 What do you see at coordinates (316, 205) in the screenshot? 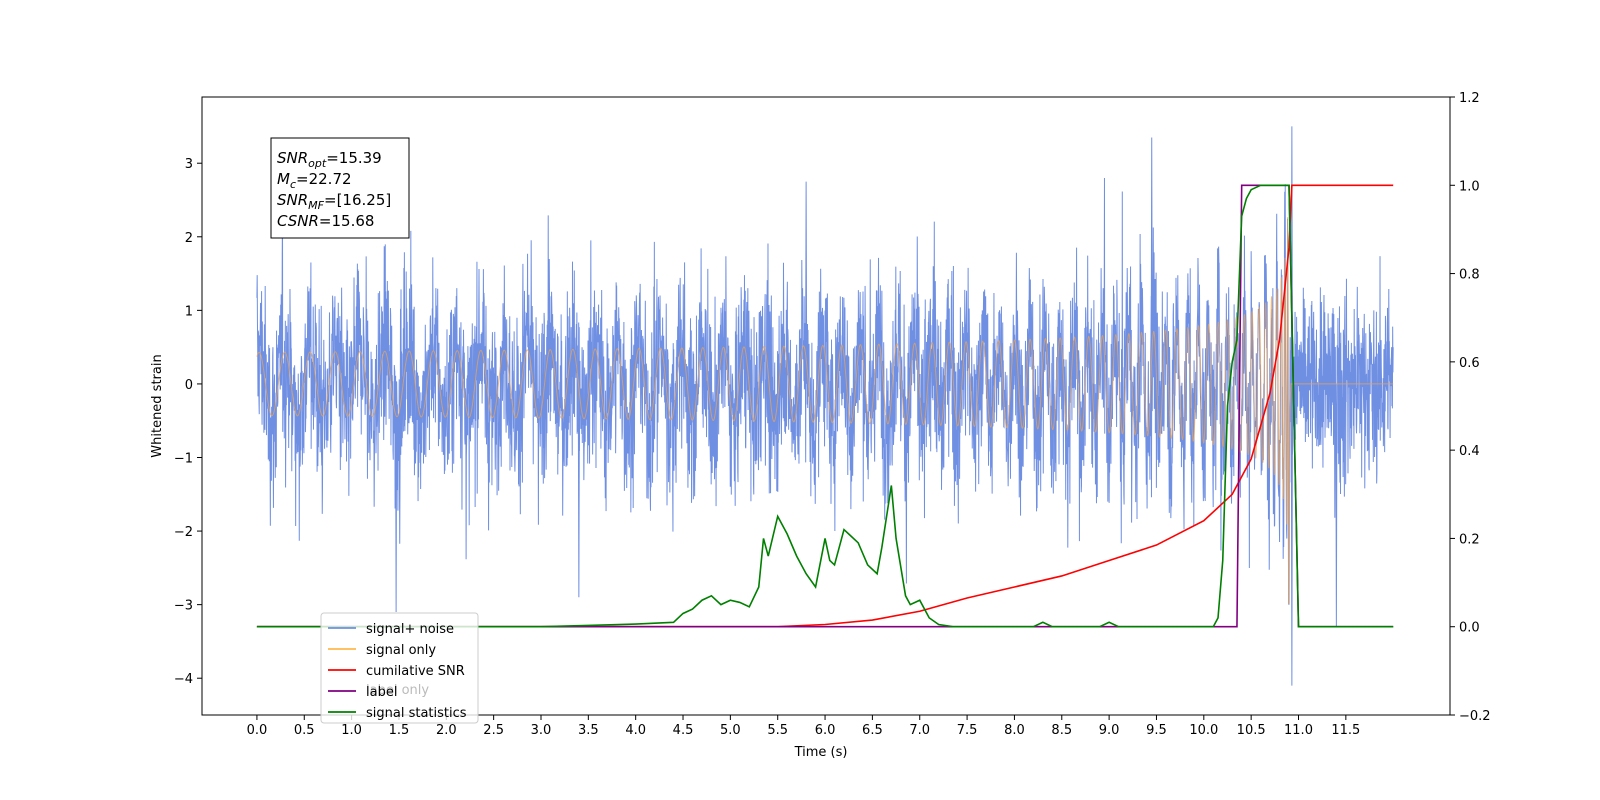
I see `stats-subscript: MF` at bounding box center [316, 205].